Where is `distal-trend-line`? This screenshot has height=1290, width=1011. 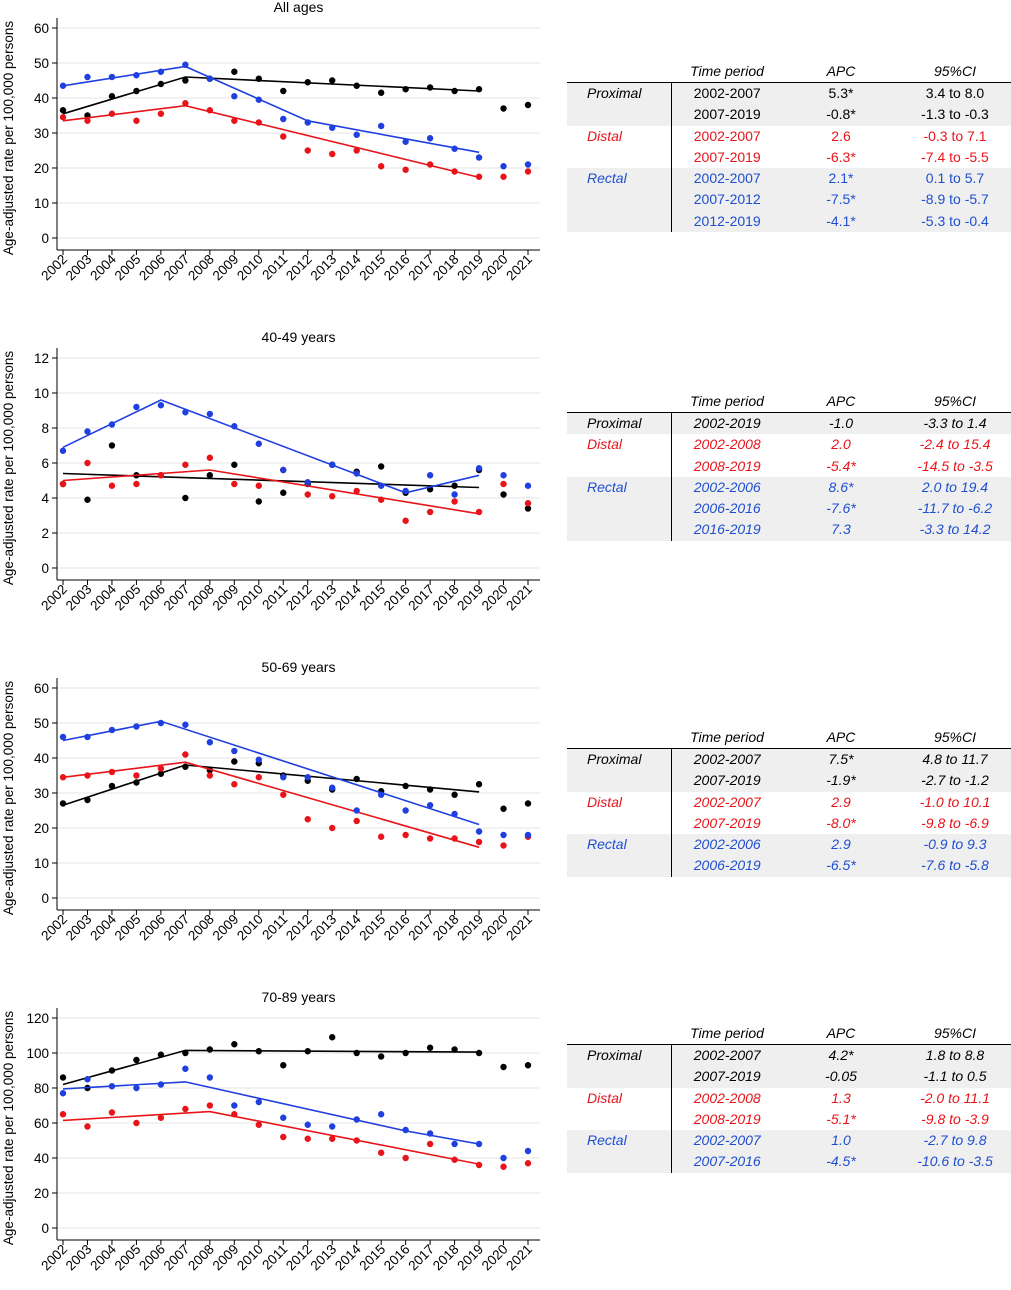
distal-trend-line is located at coordinates (271, 805).